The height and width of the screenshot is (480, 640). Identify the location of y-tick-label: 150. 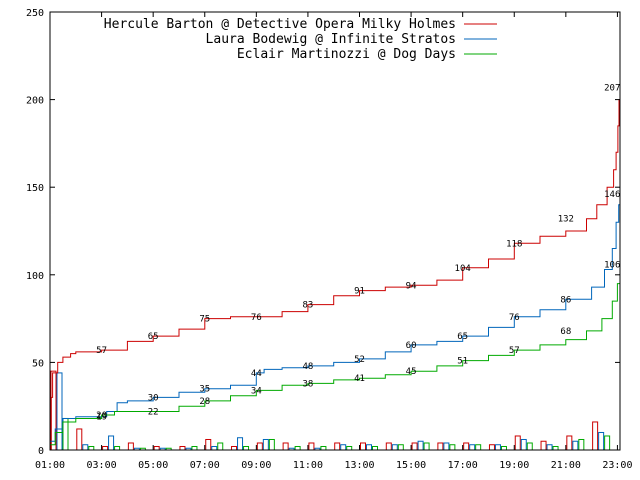
(35, 188).